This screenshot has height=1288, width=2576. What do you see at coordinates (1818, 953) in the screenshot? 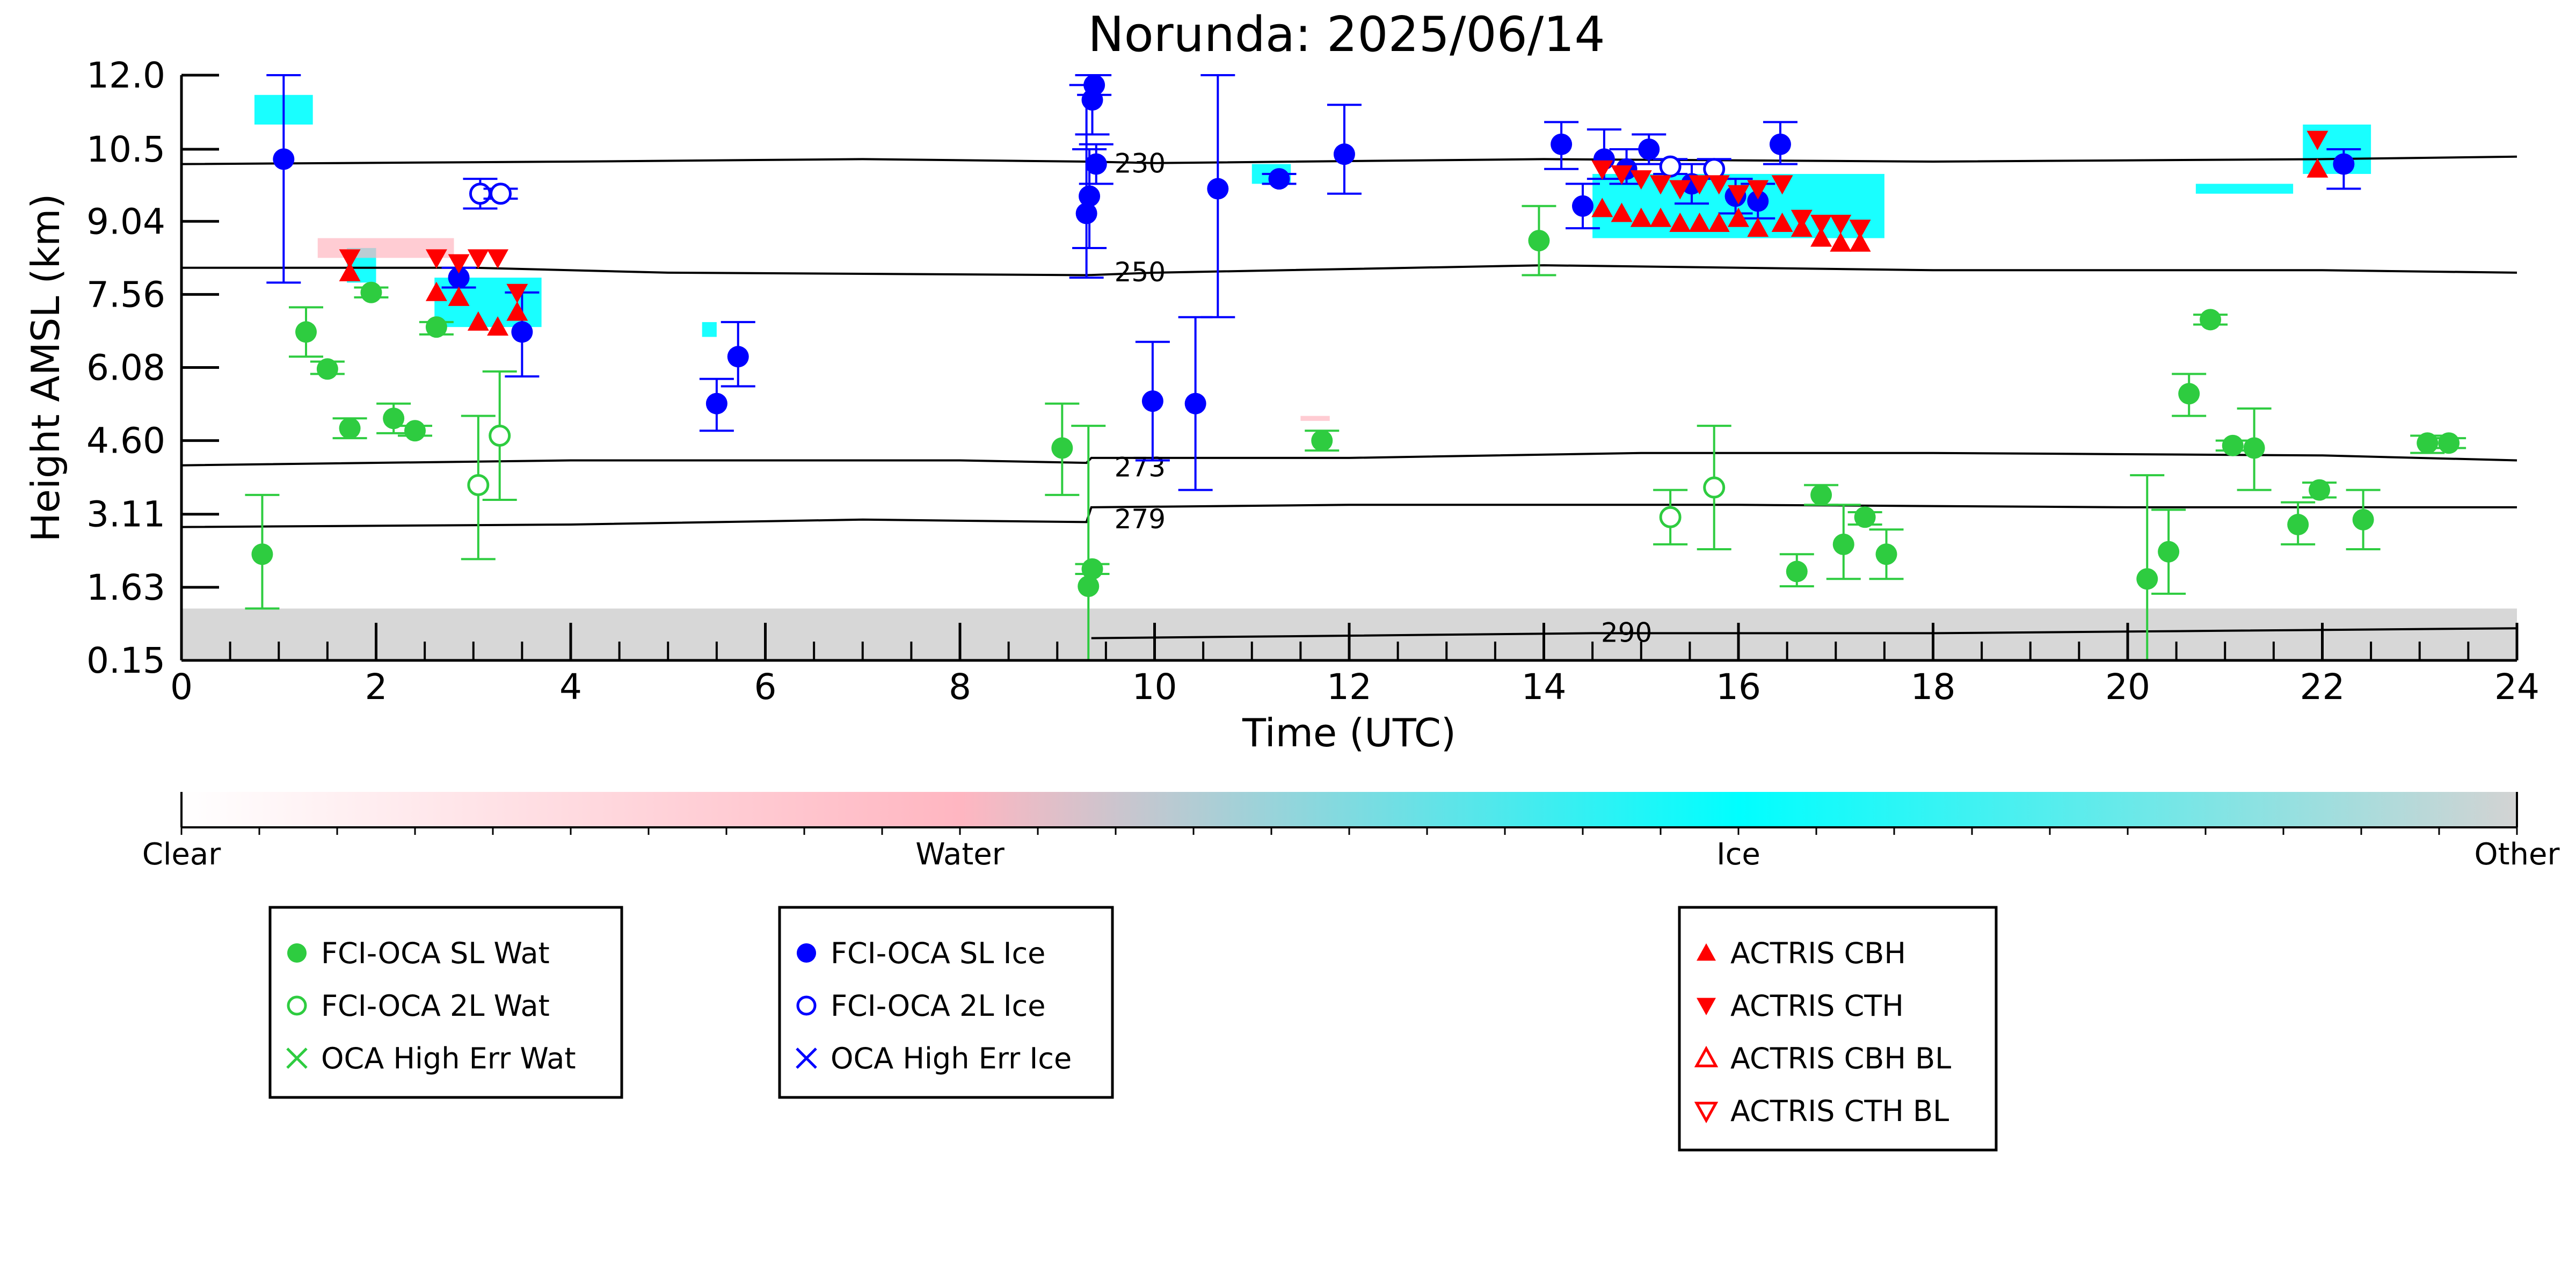
I see `legend-label-actris-cbh: ACTRIS CBH` at bounding box center [1818, 953].